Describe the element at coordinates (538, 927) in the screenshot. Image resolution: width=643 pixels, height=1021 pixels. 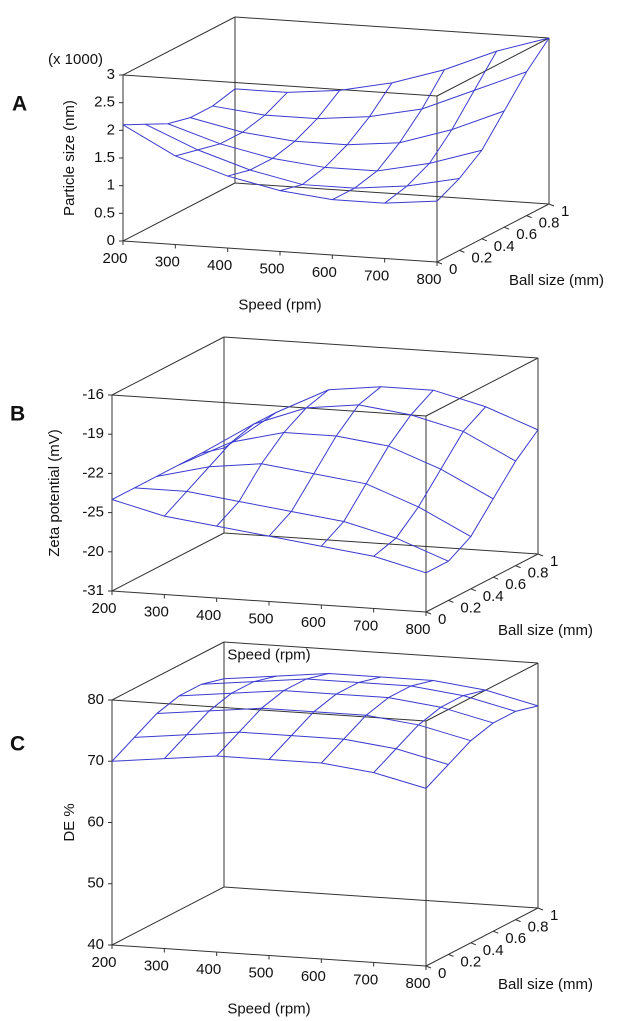
I see `y-tick-label: 0.8` at that location.